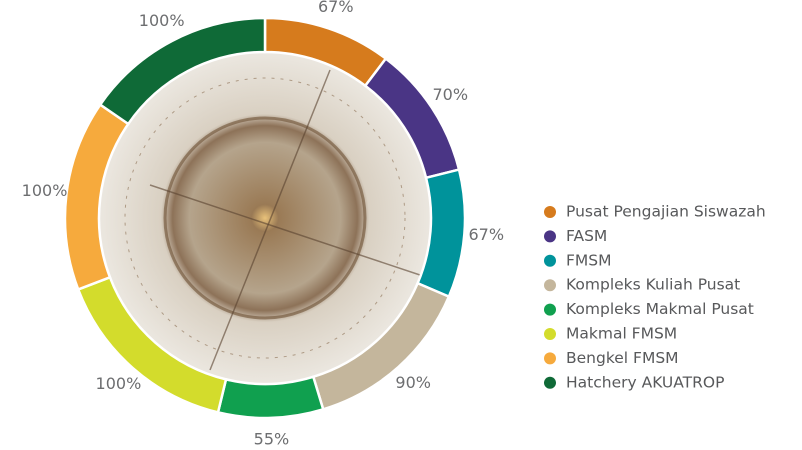  What do you see at coordinates (451, 94) in the screenshot?
I see `value-label: 70%` at bounding box center [451, 94].